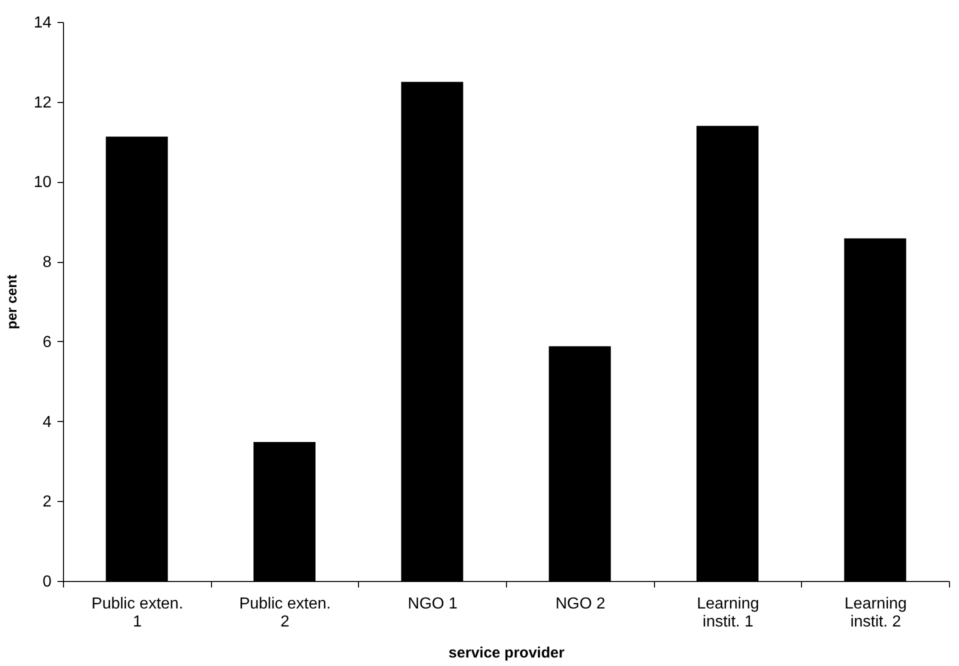 Image resolution: width=959 pixels, height=666 pixels. I want to click on y-axis-title: per cent, so click(12, 302).